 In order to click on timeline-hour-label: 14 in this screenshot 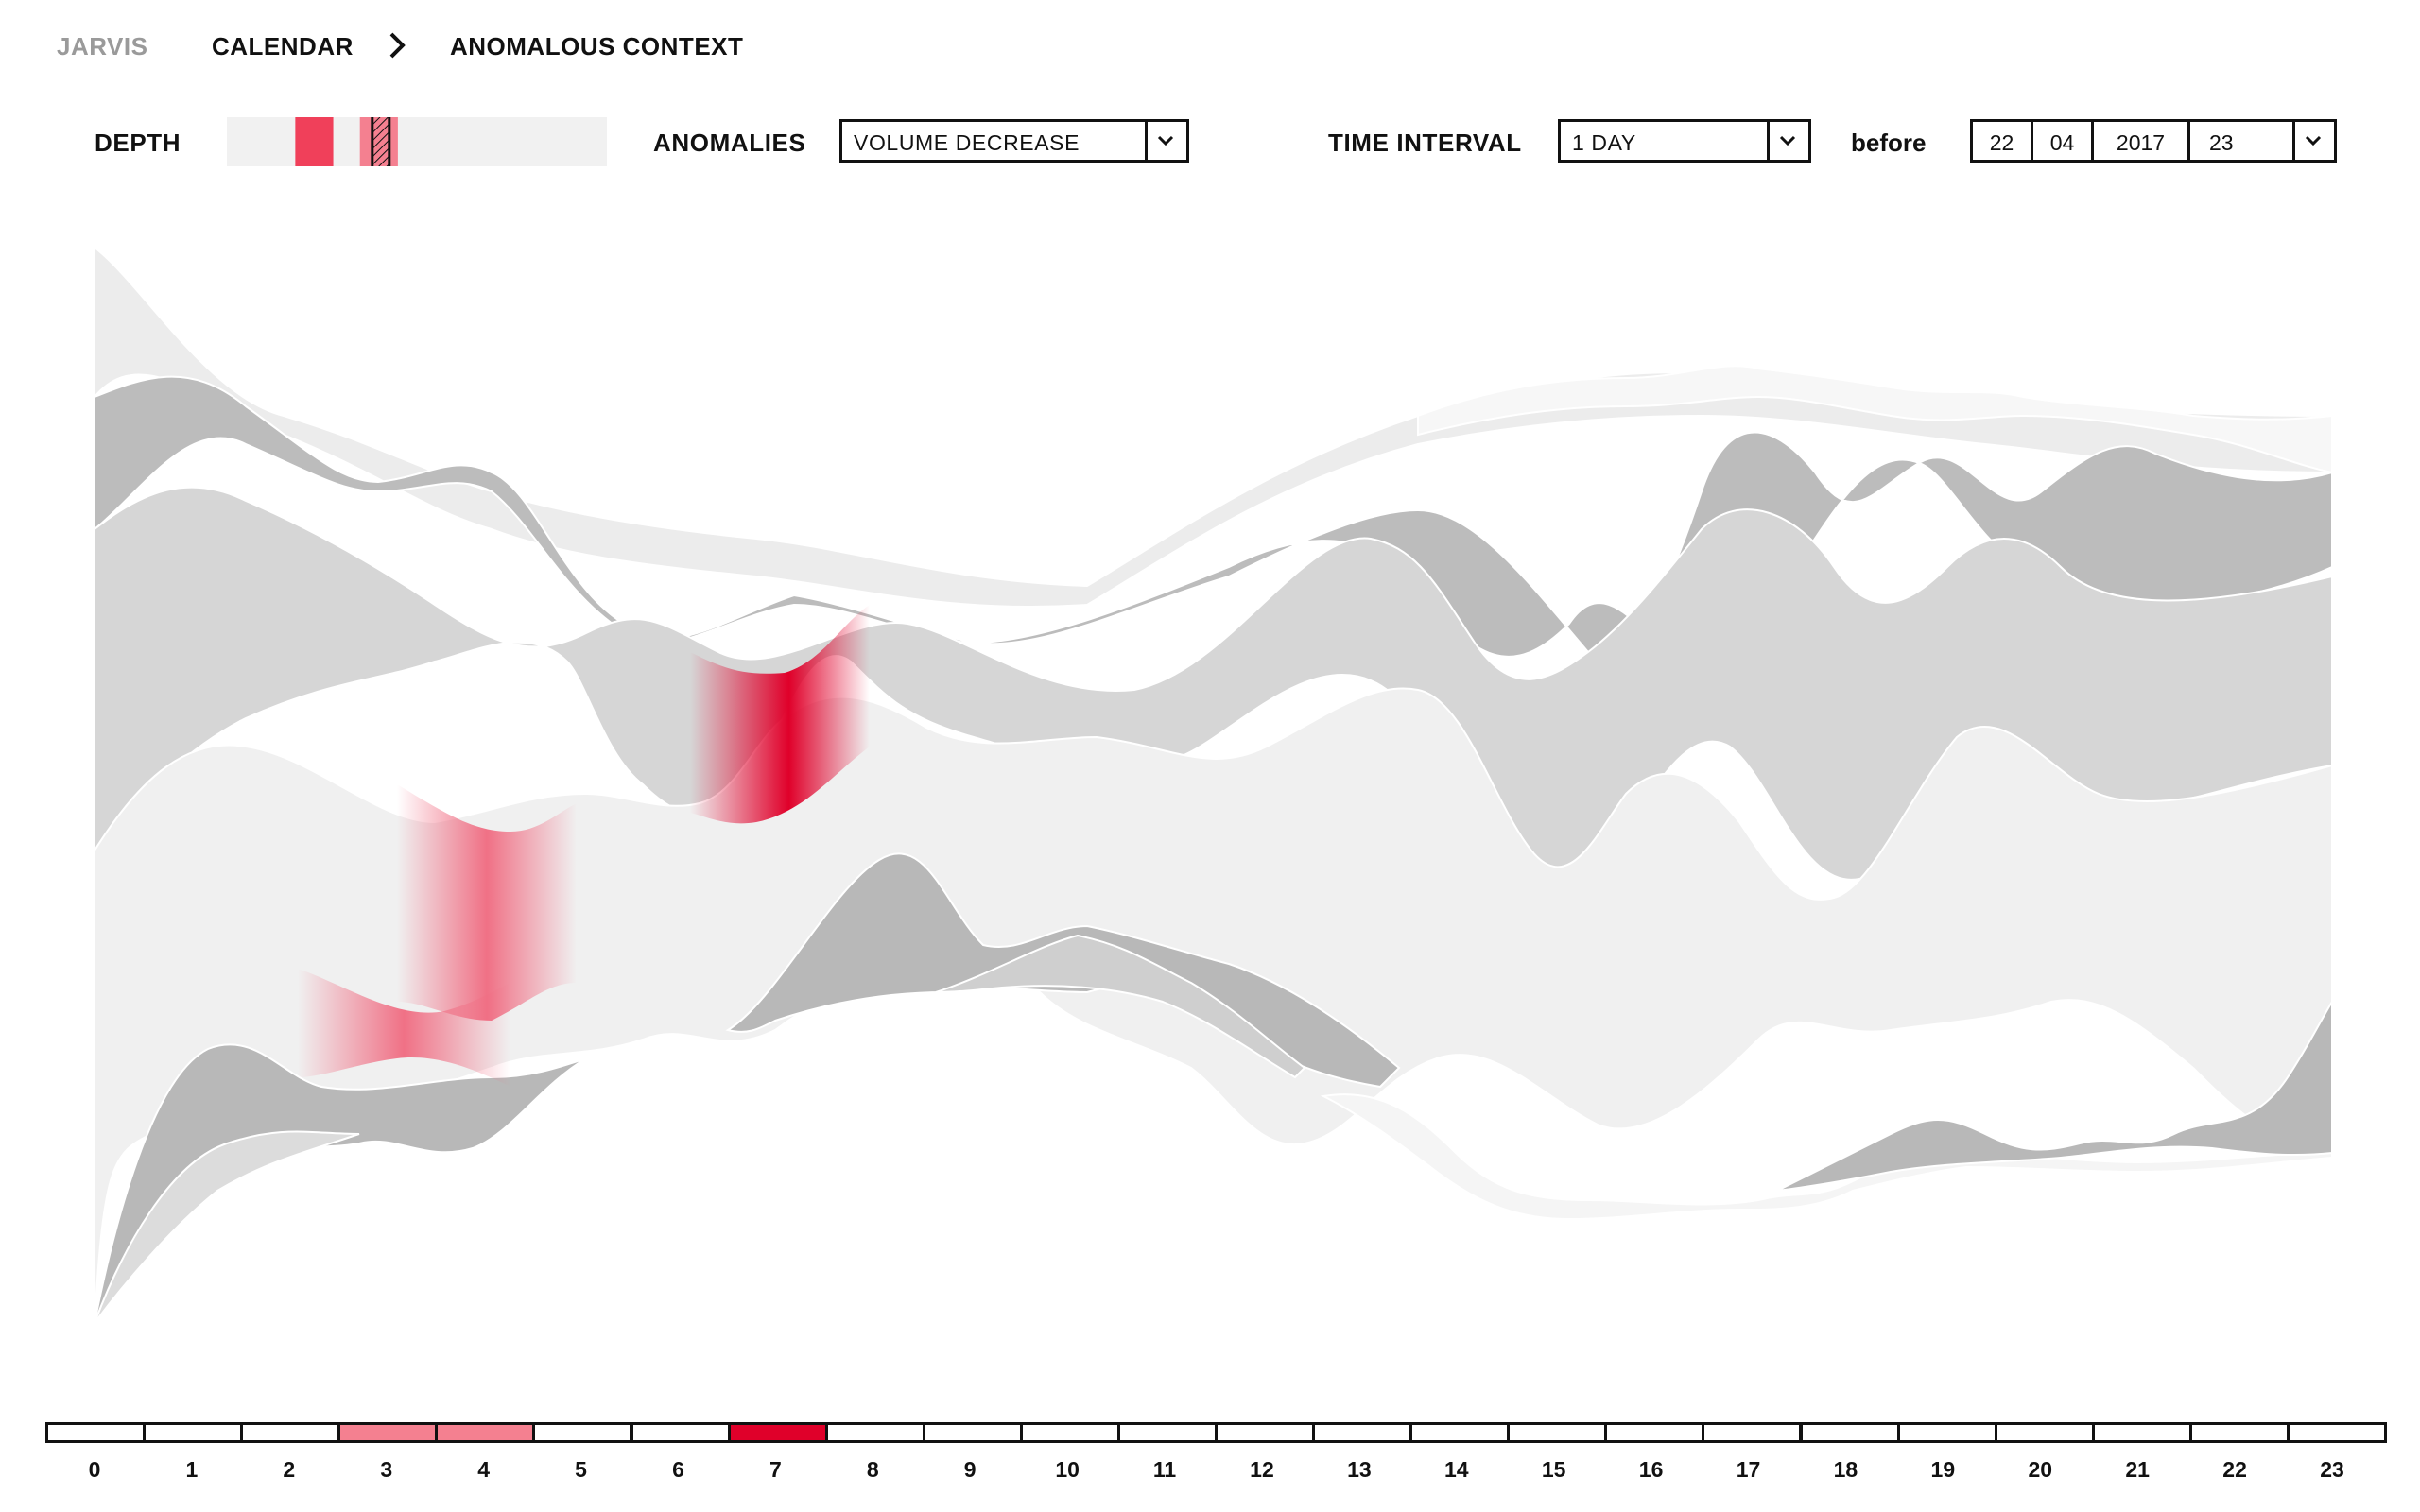, I will do `click(1456, 1469)`.